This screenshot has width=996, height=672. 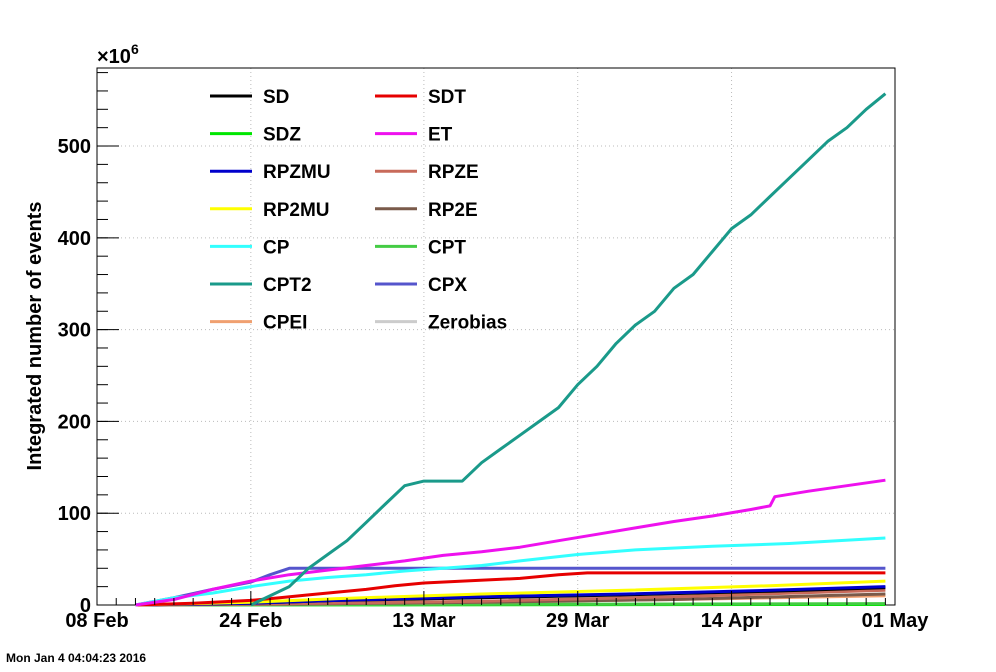 I want to click on series-line-cp, so click(x=510, y=571).